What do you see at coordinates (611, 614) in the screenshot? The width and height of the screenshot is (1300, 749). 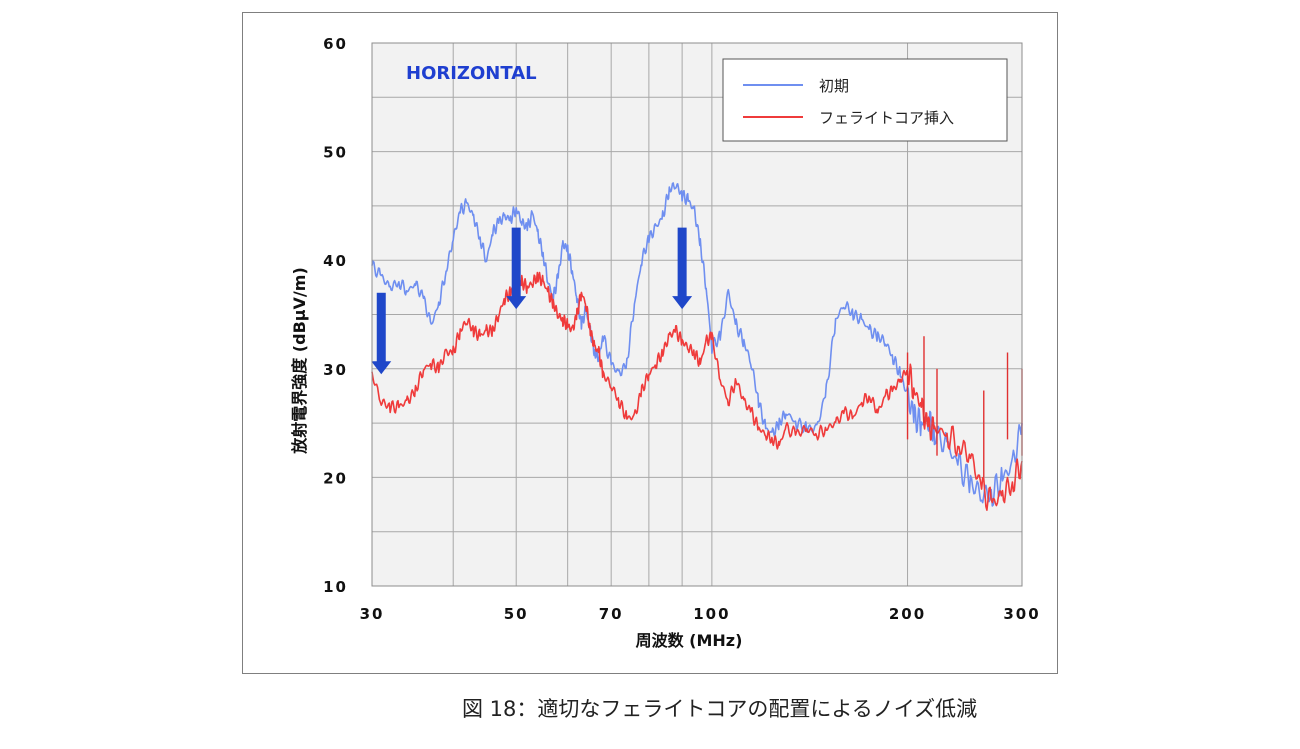 I see `x-tick-label: 70` at bounding box center [611, 614].